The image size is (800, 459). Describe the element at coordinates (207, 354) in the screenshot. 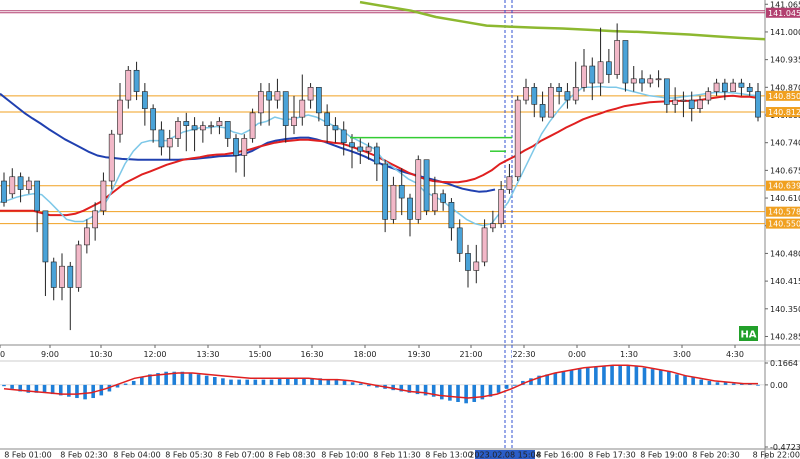

I see `time-tick-label: 13:30` at that location.